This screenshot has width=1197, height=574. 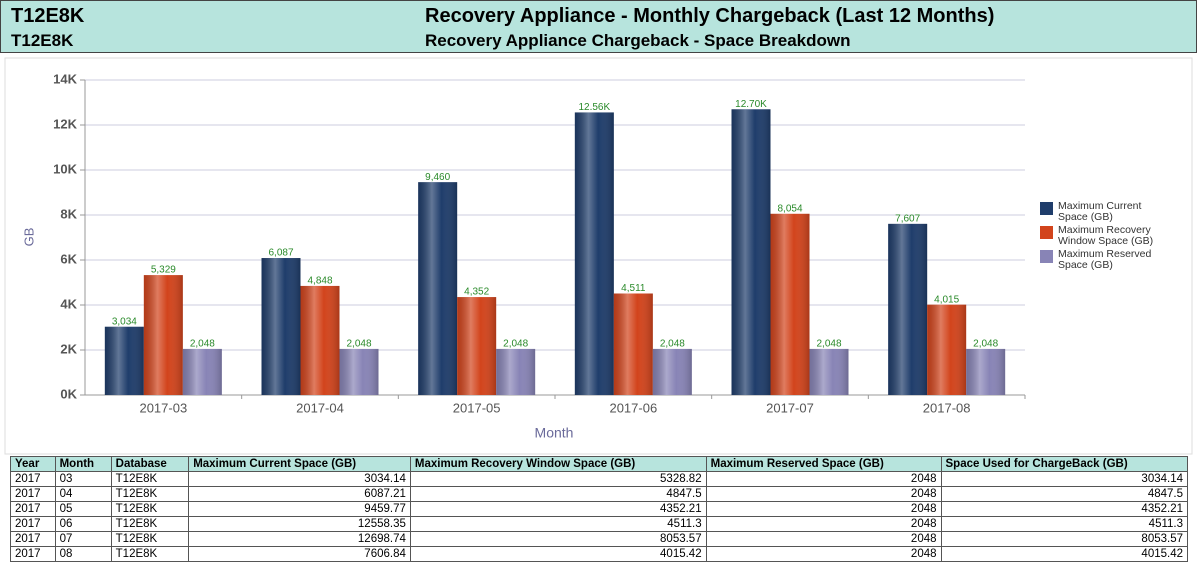 I want to click on data-label: 12.56K, so click(x=594, y=107).